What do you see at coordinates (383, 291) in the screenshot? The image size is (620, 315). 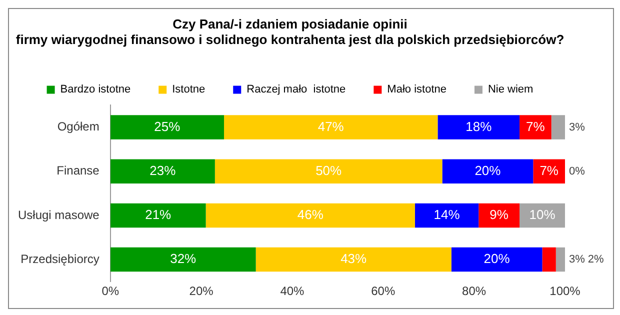 I see `x-tick-label: 60%` at bounding box center [383, 291].